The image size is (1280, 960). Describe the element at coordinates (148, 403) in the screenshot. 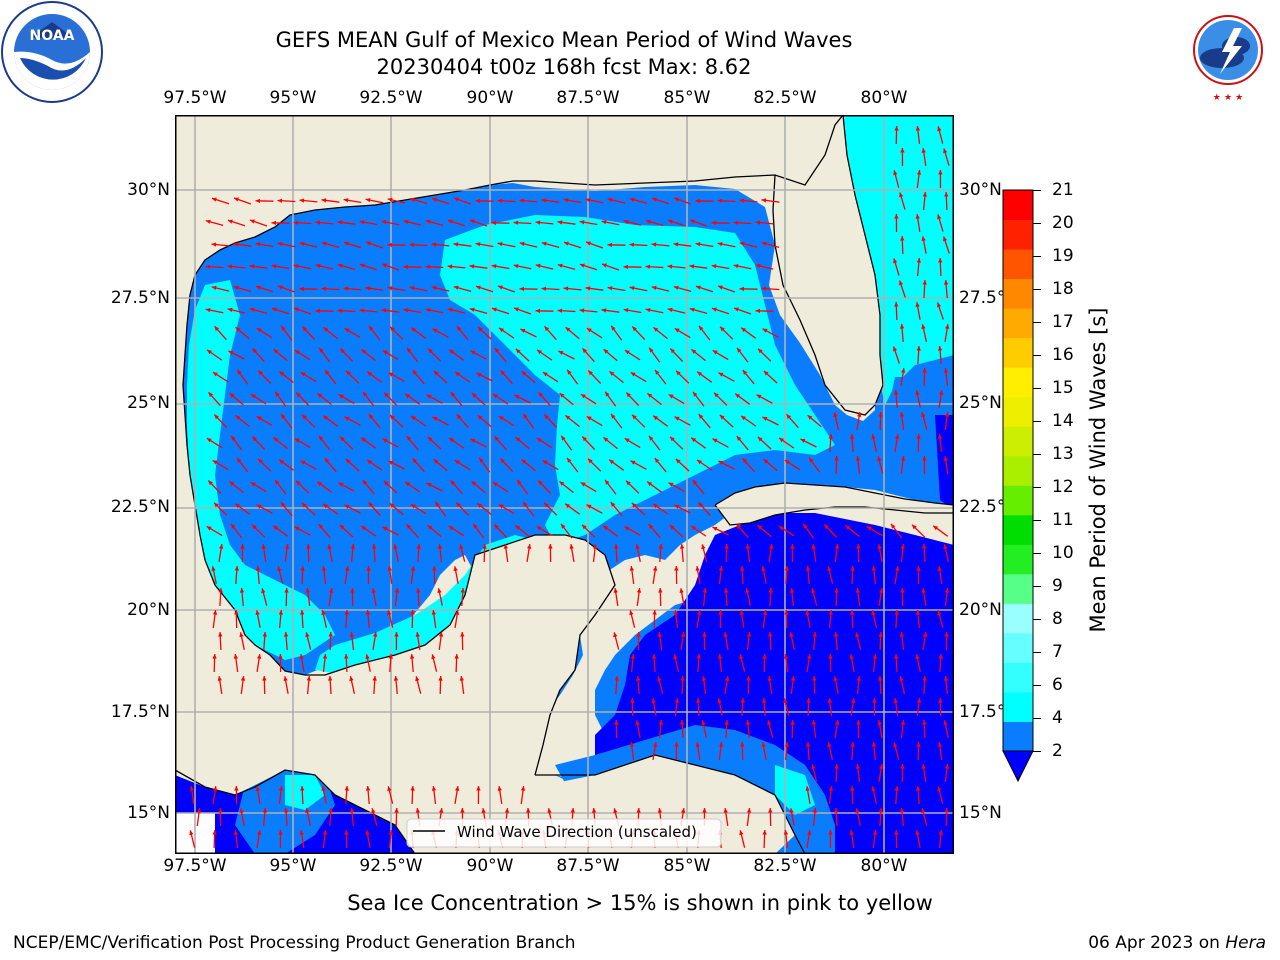

I see `lat-label-left: 25°N` at that location.